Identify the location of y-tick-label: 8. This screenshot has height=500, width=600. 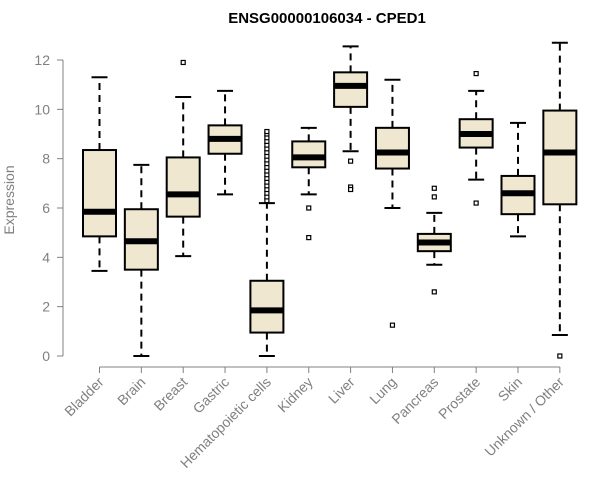
(46, 159).